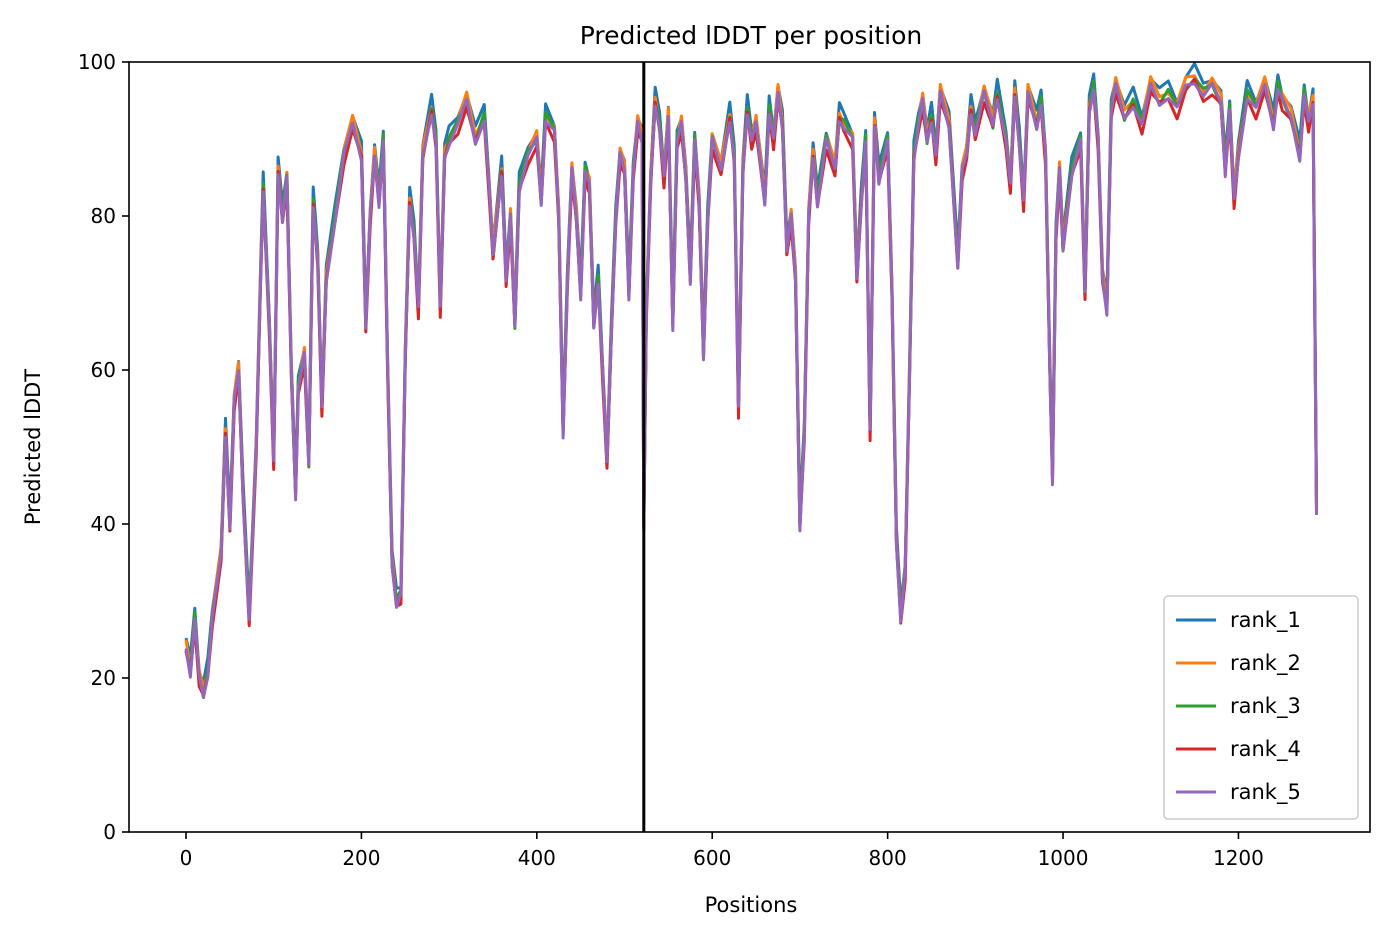  What do you see at coordinates (103, 370) in the screenshot?
I see `y-tick-label: 60` at bounding box center [103, 370].